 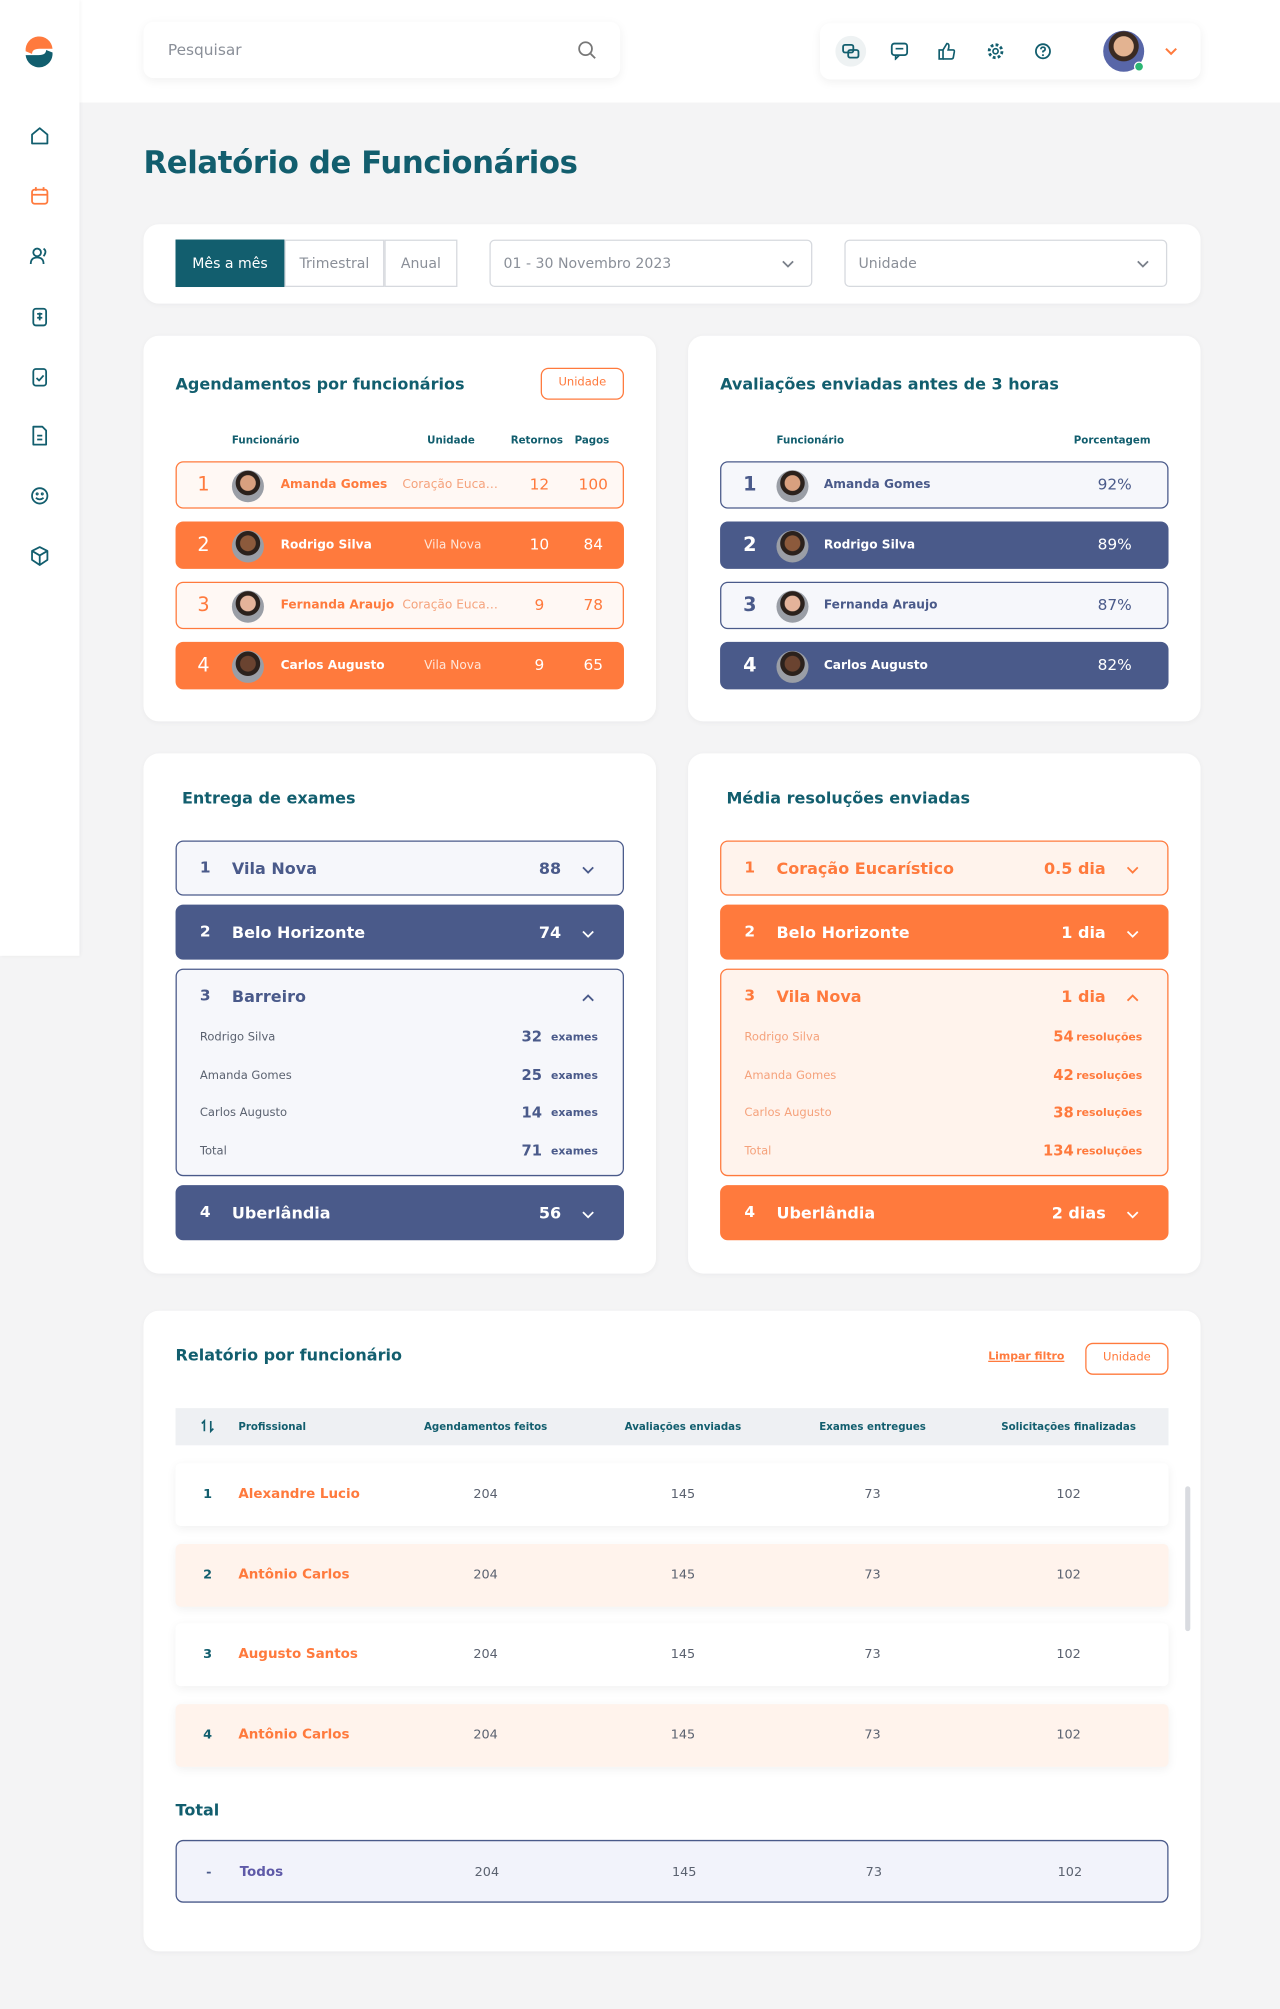 I want to click on accordion-item: 1 Coração Eucarístico 0.5 dia, so click(x=944, y=868).